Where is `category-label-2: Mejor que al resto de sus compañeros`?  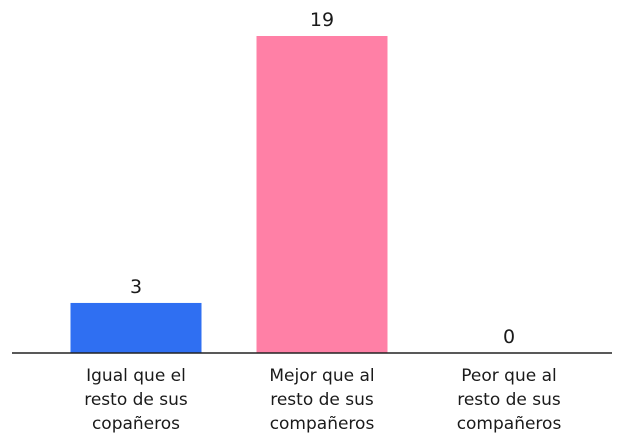 category-label-2: Mejor que al resto de sus compañeros is located at coordinates (321, 400).